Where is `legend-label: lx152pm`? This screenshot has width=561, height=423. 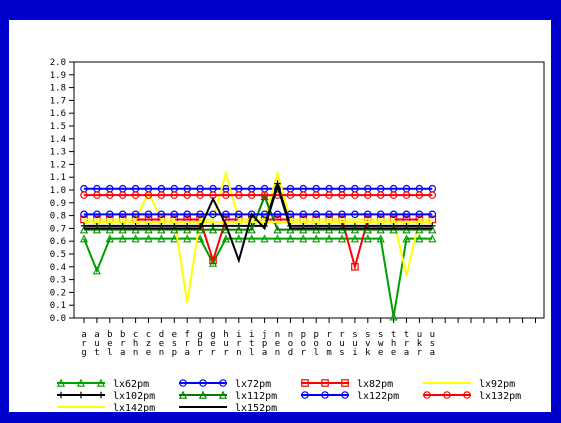
legend-label: lx152pm is located at coordinates (256, 407).